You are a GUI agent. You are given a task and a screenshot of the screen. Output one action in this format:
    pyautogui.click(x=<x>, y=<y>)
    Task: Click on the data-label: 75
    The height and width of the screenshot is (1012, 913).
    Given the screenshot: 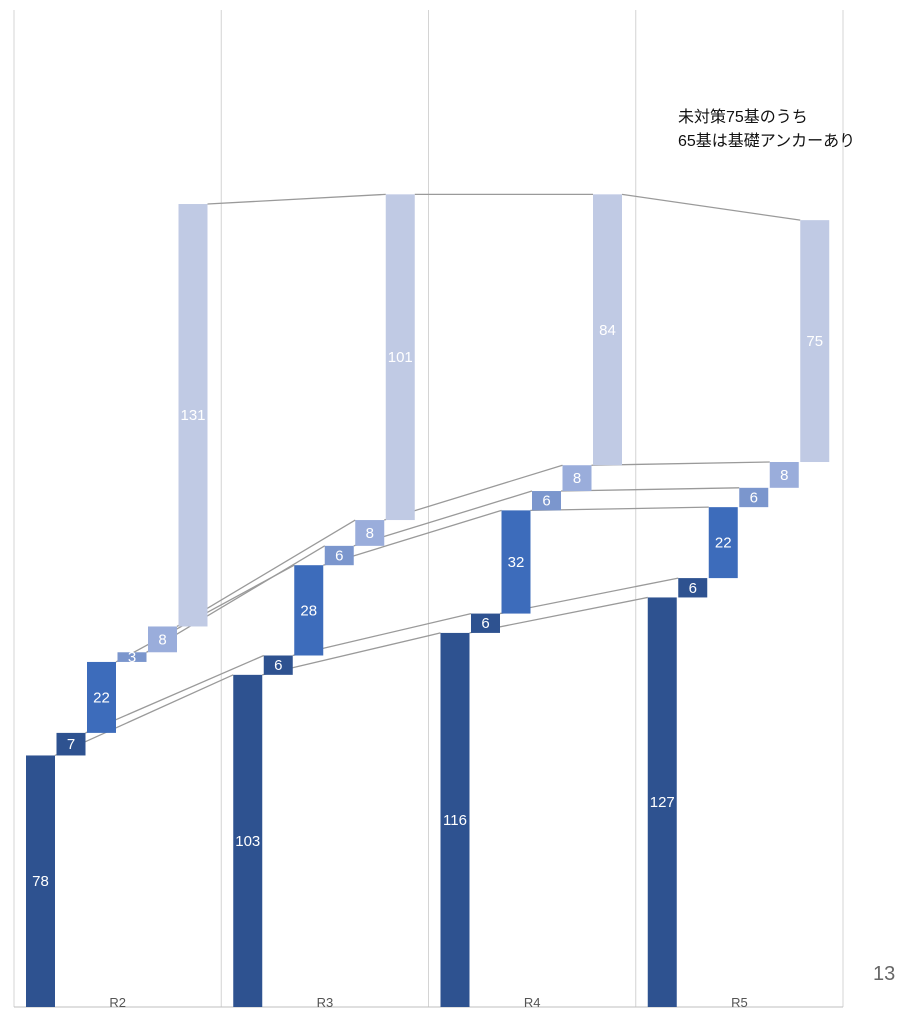 What is the action you would take?
    pyautogui.click(x=814, y=341)
    